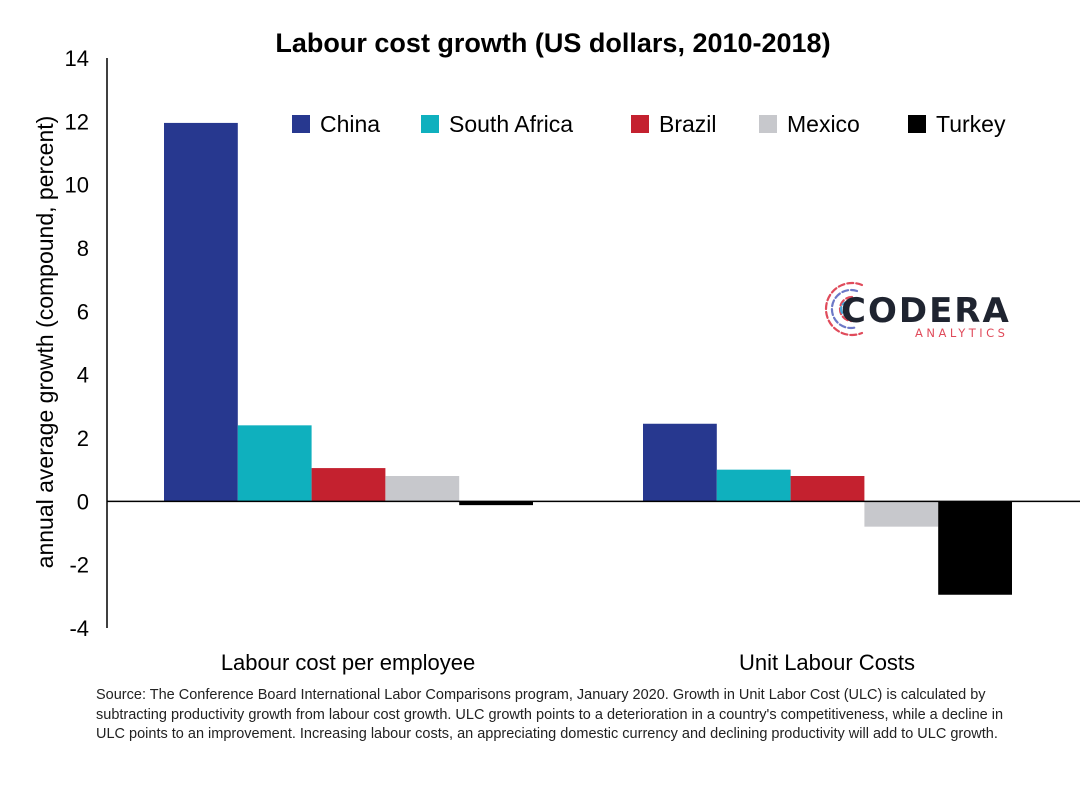 Image resolution: width=1080 pixels, height=787 pixels. Describe the element at coordinates (827, 662) in the screenshot. I see `category-label: Unit Labour Costs` at that location.